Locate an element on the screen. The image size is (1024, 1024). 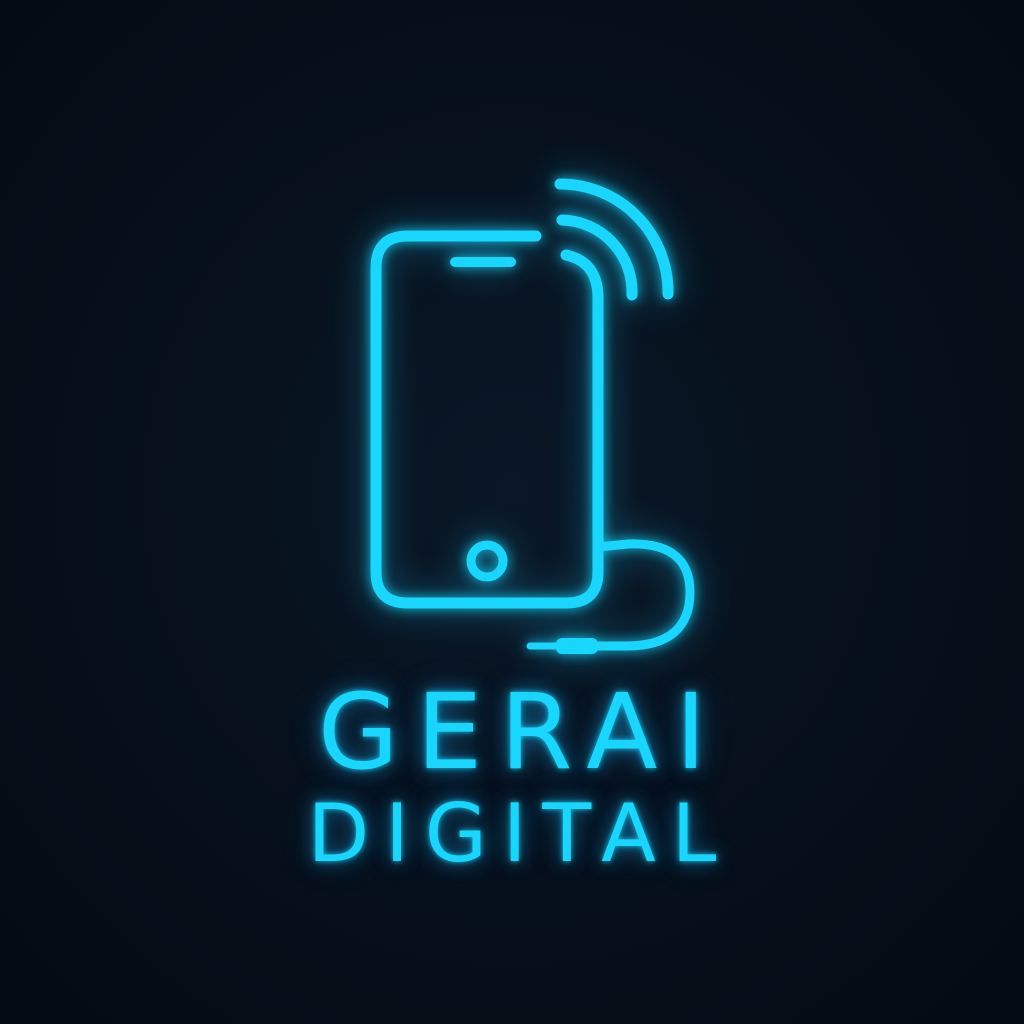
phone-body-outline is located at coordinates (487, 419).